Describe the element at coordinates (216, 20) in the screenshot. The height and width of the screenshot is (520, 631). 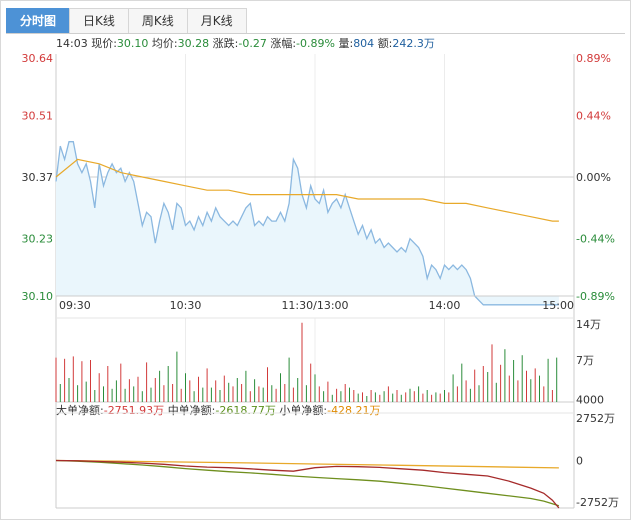
I see `tab-monthly-k: 月K线` at that location.